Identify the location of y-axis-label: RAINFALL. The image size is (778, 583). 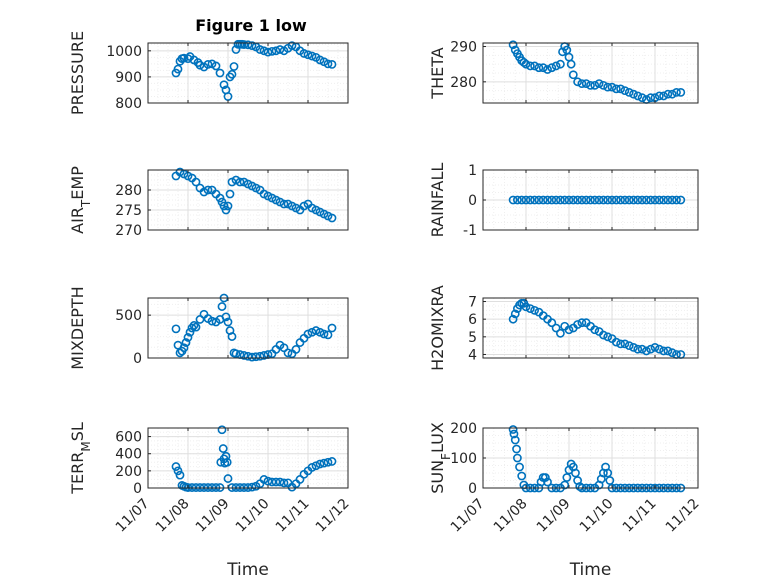
(437, 200).